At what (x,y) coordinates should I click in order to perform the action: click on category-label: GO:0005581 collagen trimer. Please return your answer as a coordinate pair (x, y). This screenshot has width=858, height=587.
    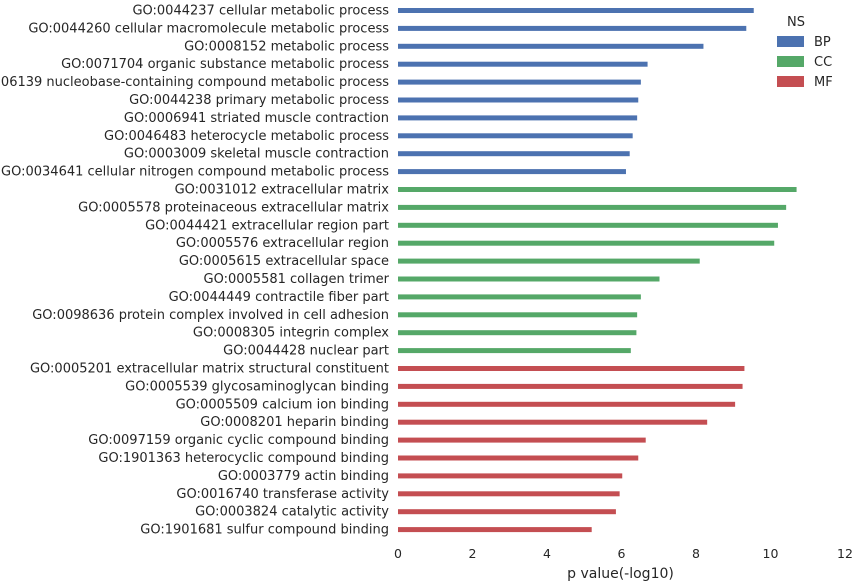
    Looking at the image, I should click on (297, 279).